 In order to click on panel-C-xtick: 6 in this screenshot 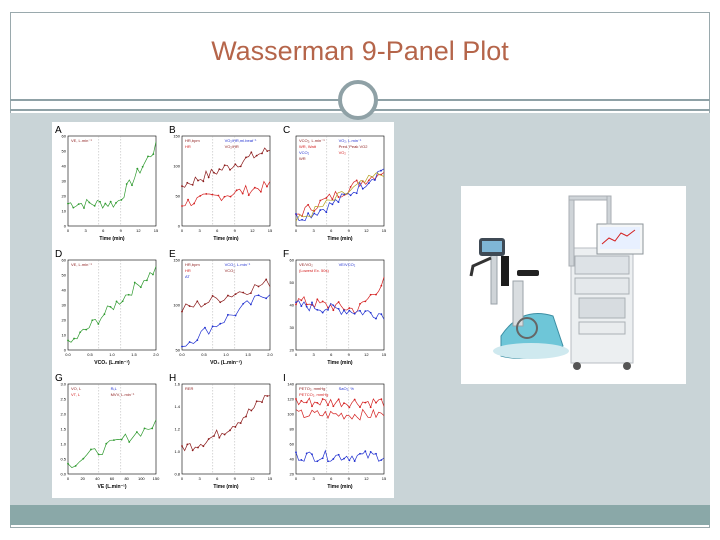, I will do `click(331, 230)`.